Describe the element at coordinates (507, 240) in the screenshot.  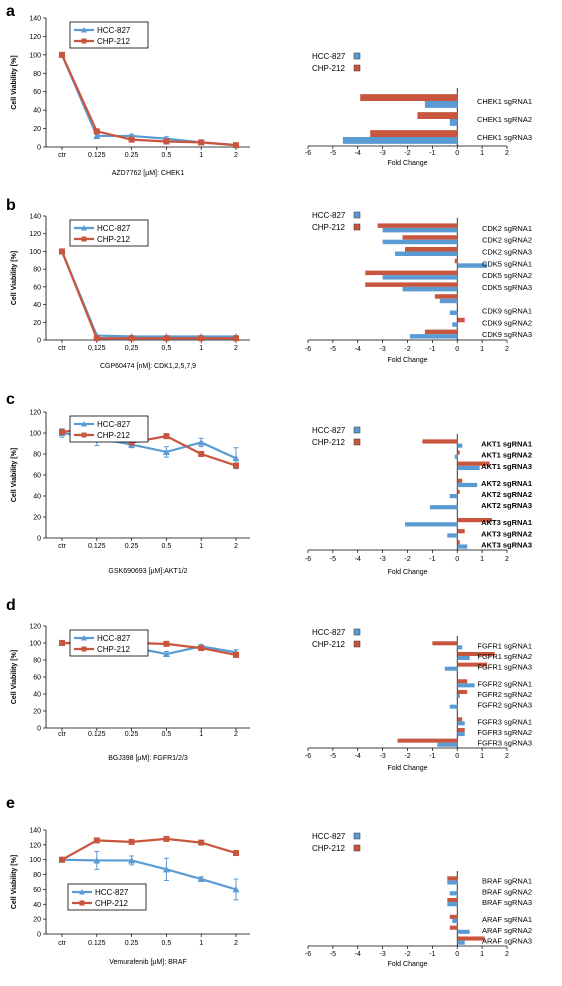
I see `row-label: CDK2 sgRNA2` at that location.